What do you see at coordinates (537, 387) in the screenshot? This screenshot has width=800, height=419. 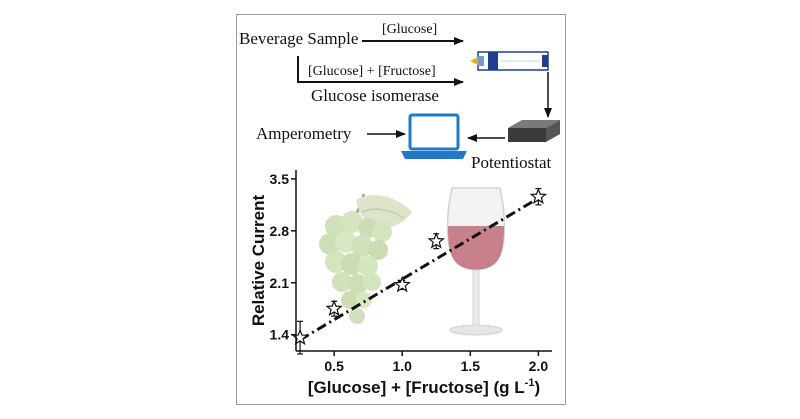 I see `x-axis-label-end: )` at bounding box center [537, 387].